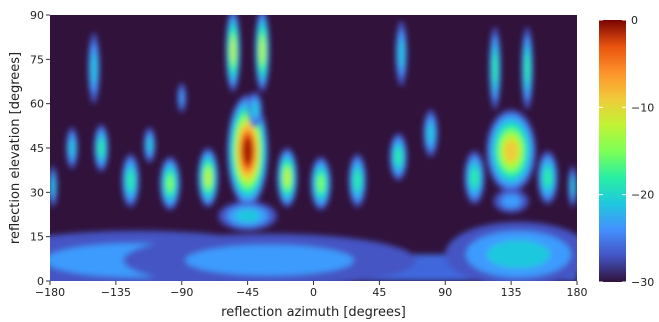  I want to click on x-tick-label: −135, so click(116, 292).